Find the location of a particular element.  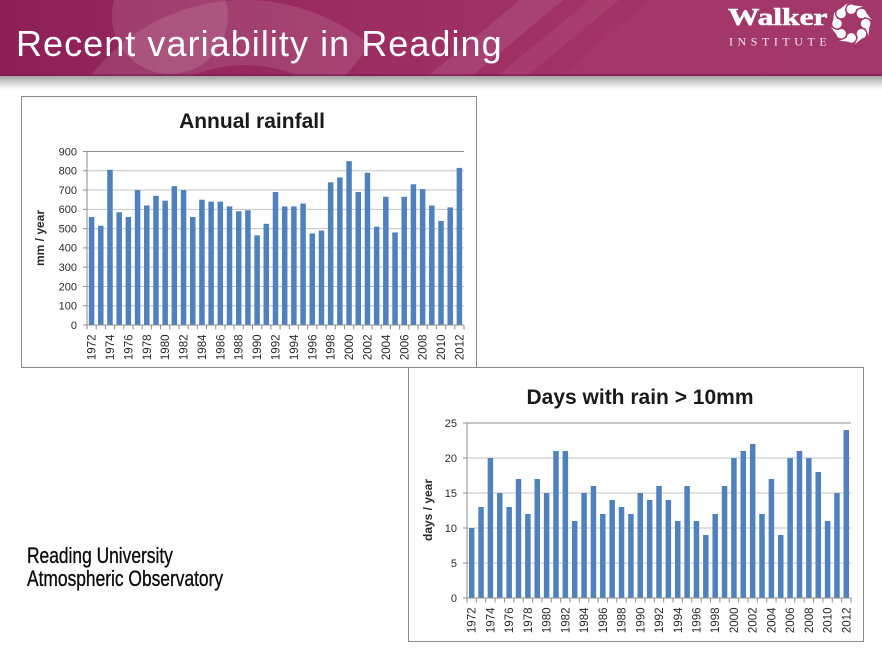

svg-text: Days with rain > 10mm is located at coordinates (639, 397).